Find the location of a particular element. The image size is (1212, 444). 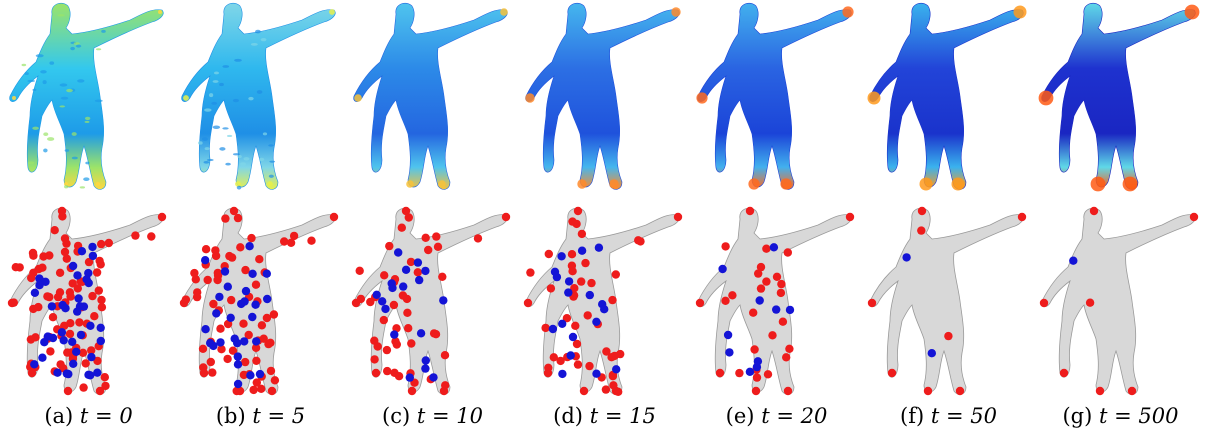

panel-label: (g) is located at coordinates (1077, 416).